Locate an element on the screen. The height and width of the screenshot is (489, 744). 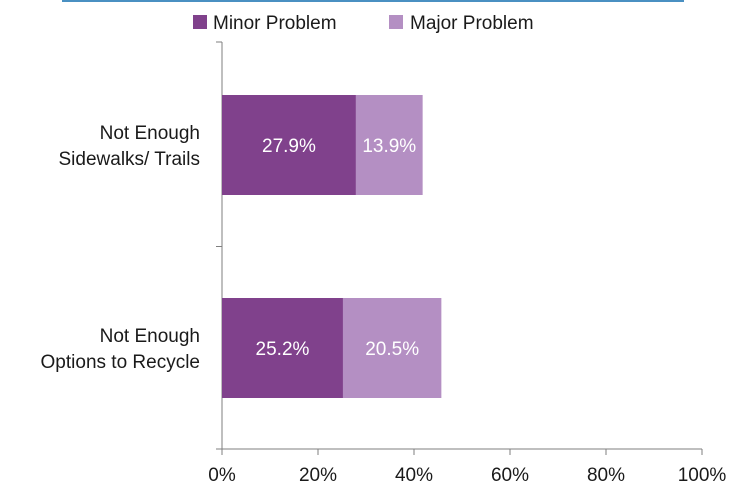
x-tick-label-4: 60% is located at coordinates (510, 475).